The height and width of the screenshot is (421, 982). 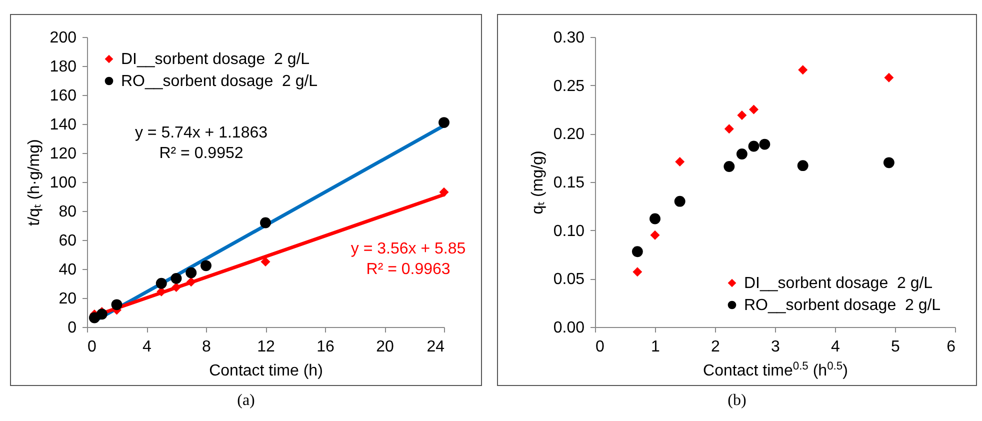 What do you see at coordinates (408, 249) in the screenshot?
I see `annotation: y = 3.56x + 5.85` at bounding box center [408, 249].